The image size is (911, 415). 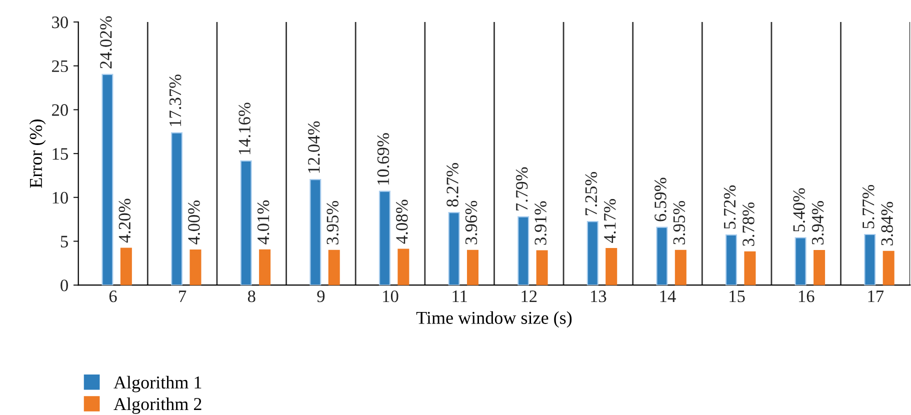 What do you see at coordinates (522, 188) in the screenshot?
I see `data-label: 7.79%` at bounding box center [522, 188].